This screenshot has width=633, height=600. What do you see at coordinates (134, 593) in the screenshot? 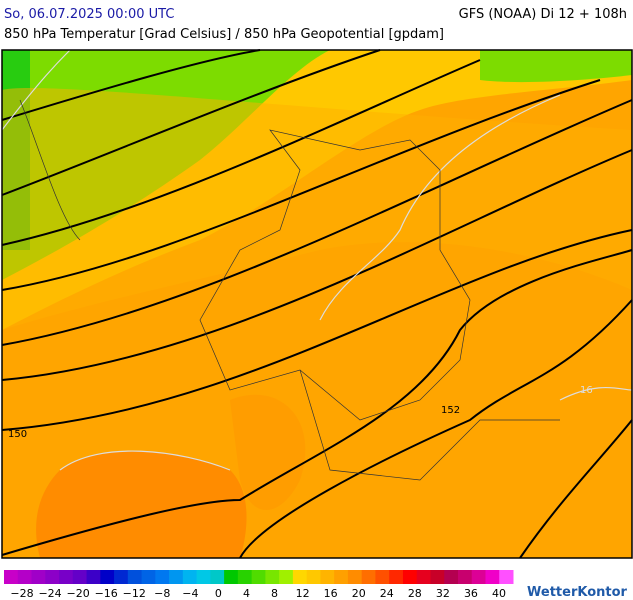
I see `colorbar-label: −12` at bounding box center [134, 593].